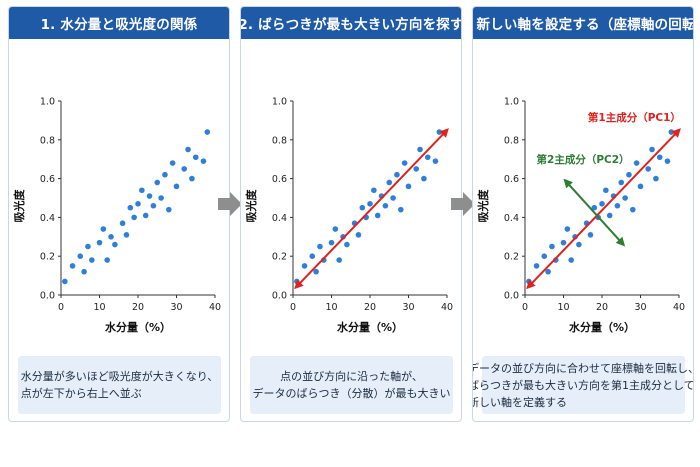 This screenshot has height=467, width=700. Describe the element at coordinates (634, 117) in the screenshot. I see `pc1-label: 第1主成分（PC1）` at that location.